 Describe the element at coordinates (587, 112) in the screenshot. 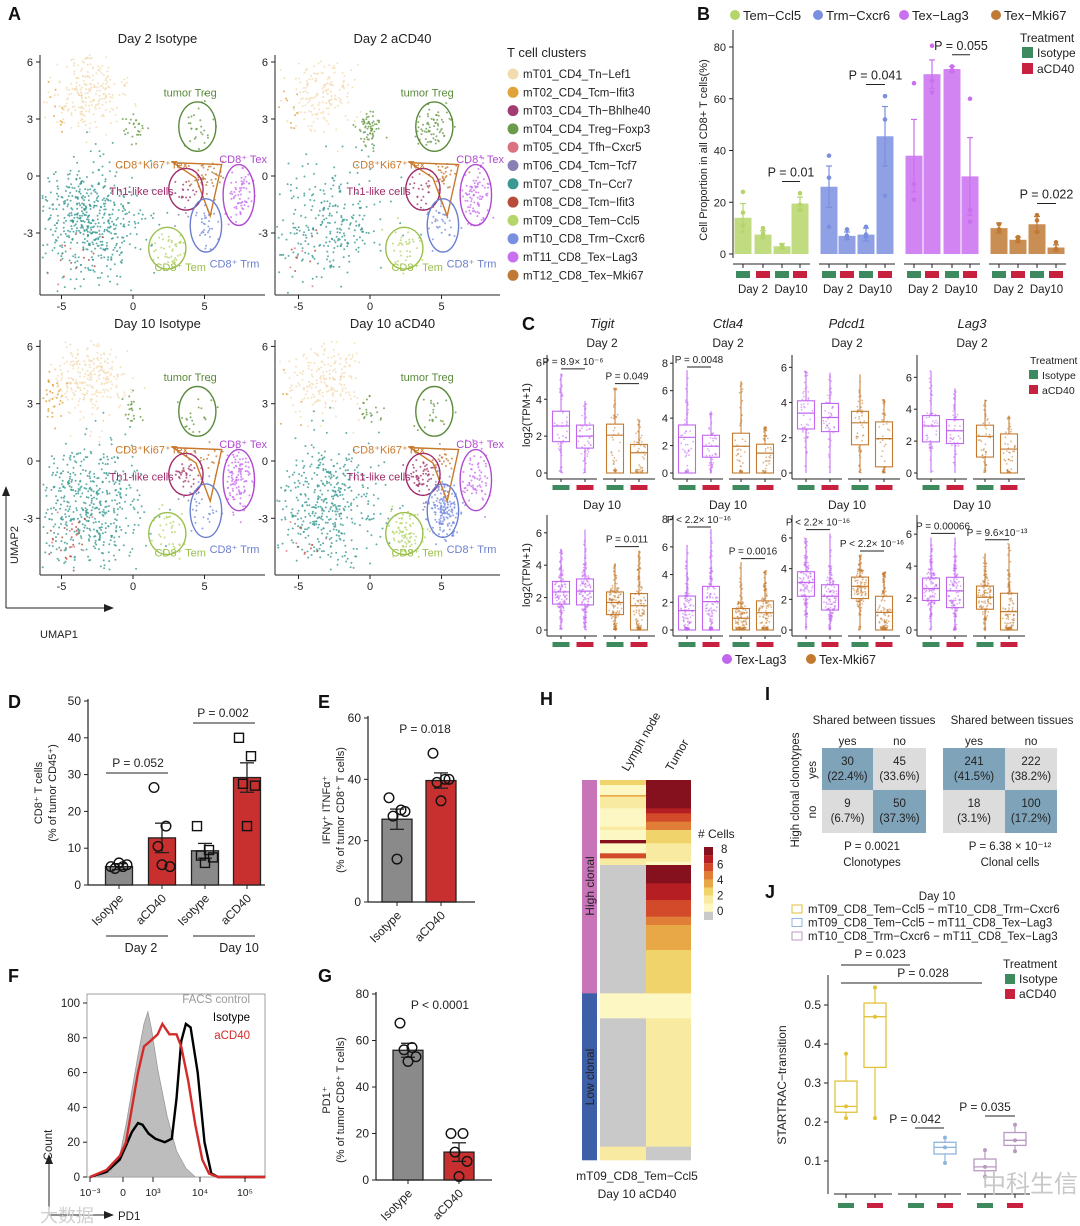

I see `legend-item: mT03_CD4_Th−Bhlhe40` at that location.